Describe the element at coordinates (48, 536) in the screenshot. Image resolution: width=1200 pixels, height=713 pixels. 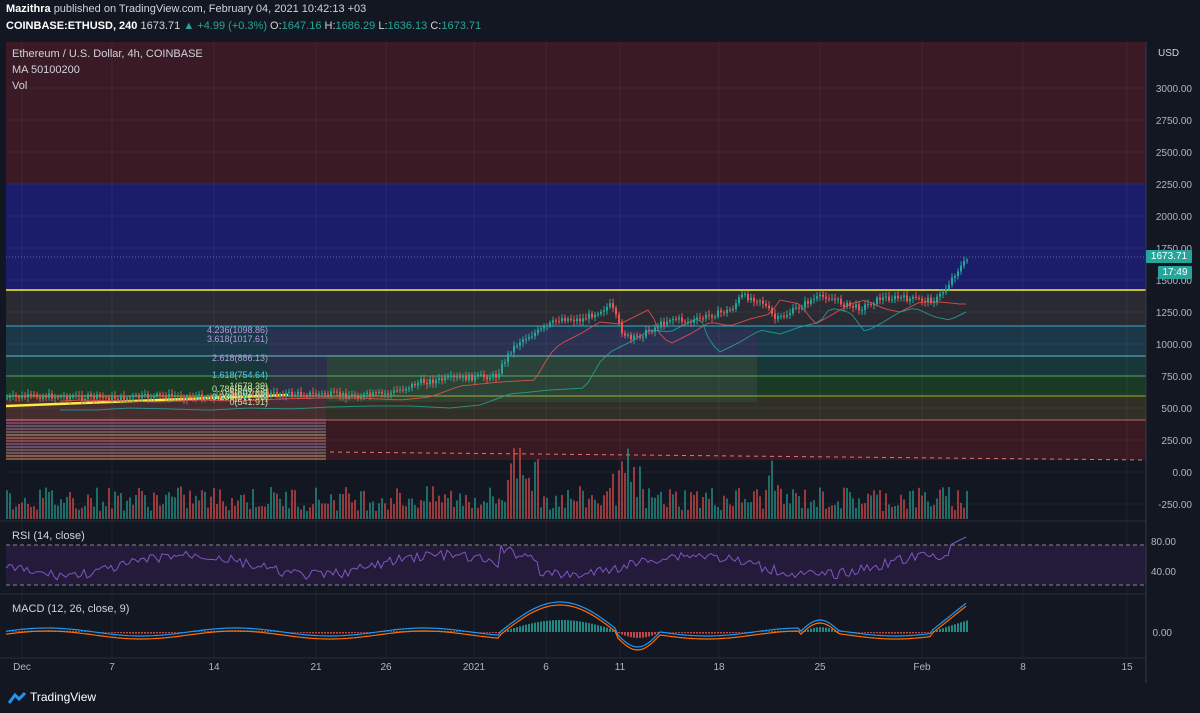
I see `rsi-legend: RSI (14, close)` at that location.